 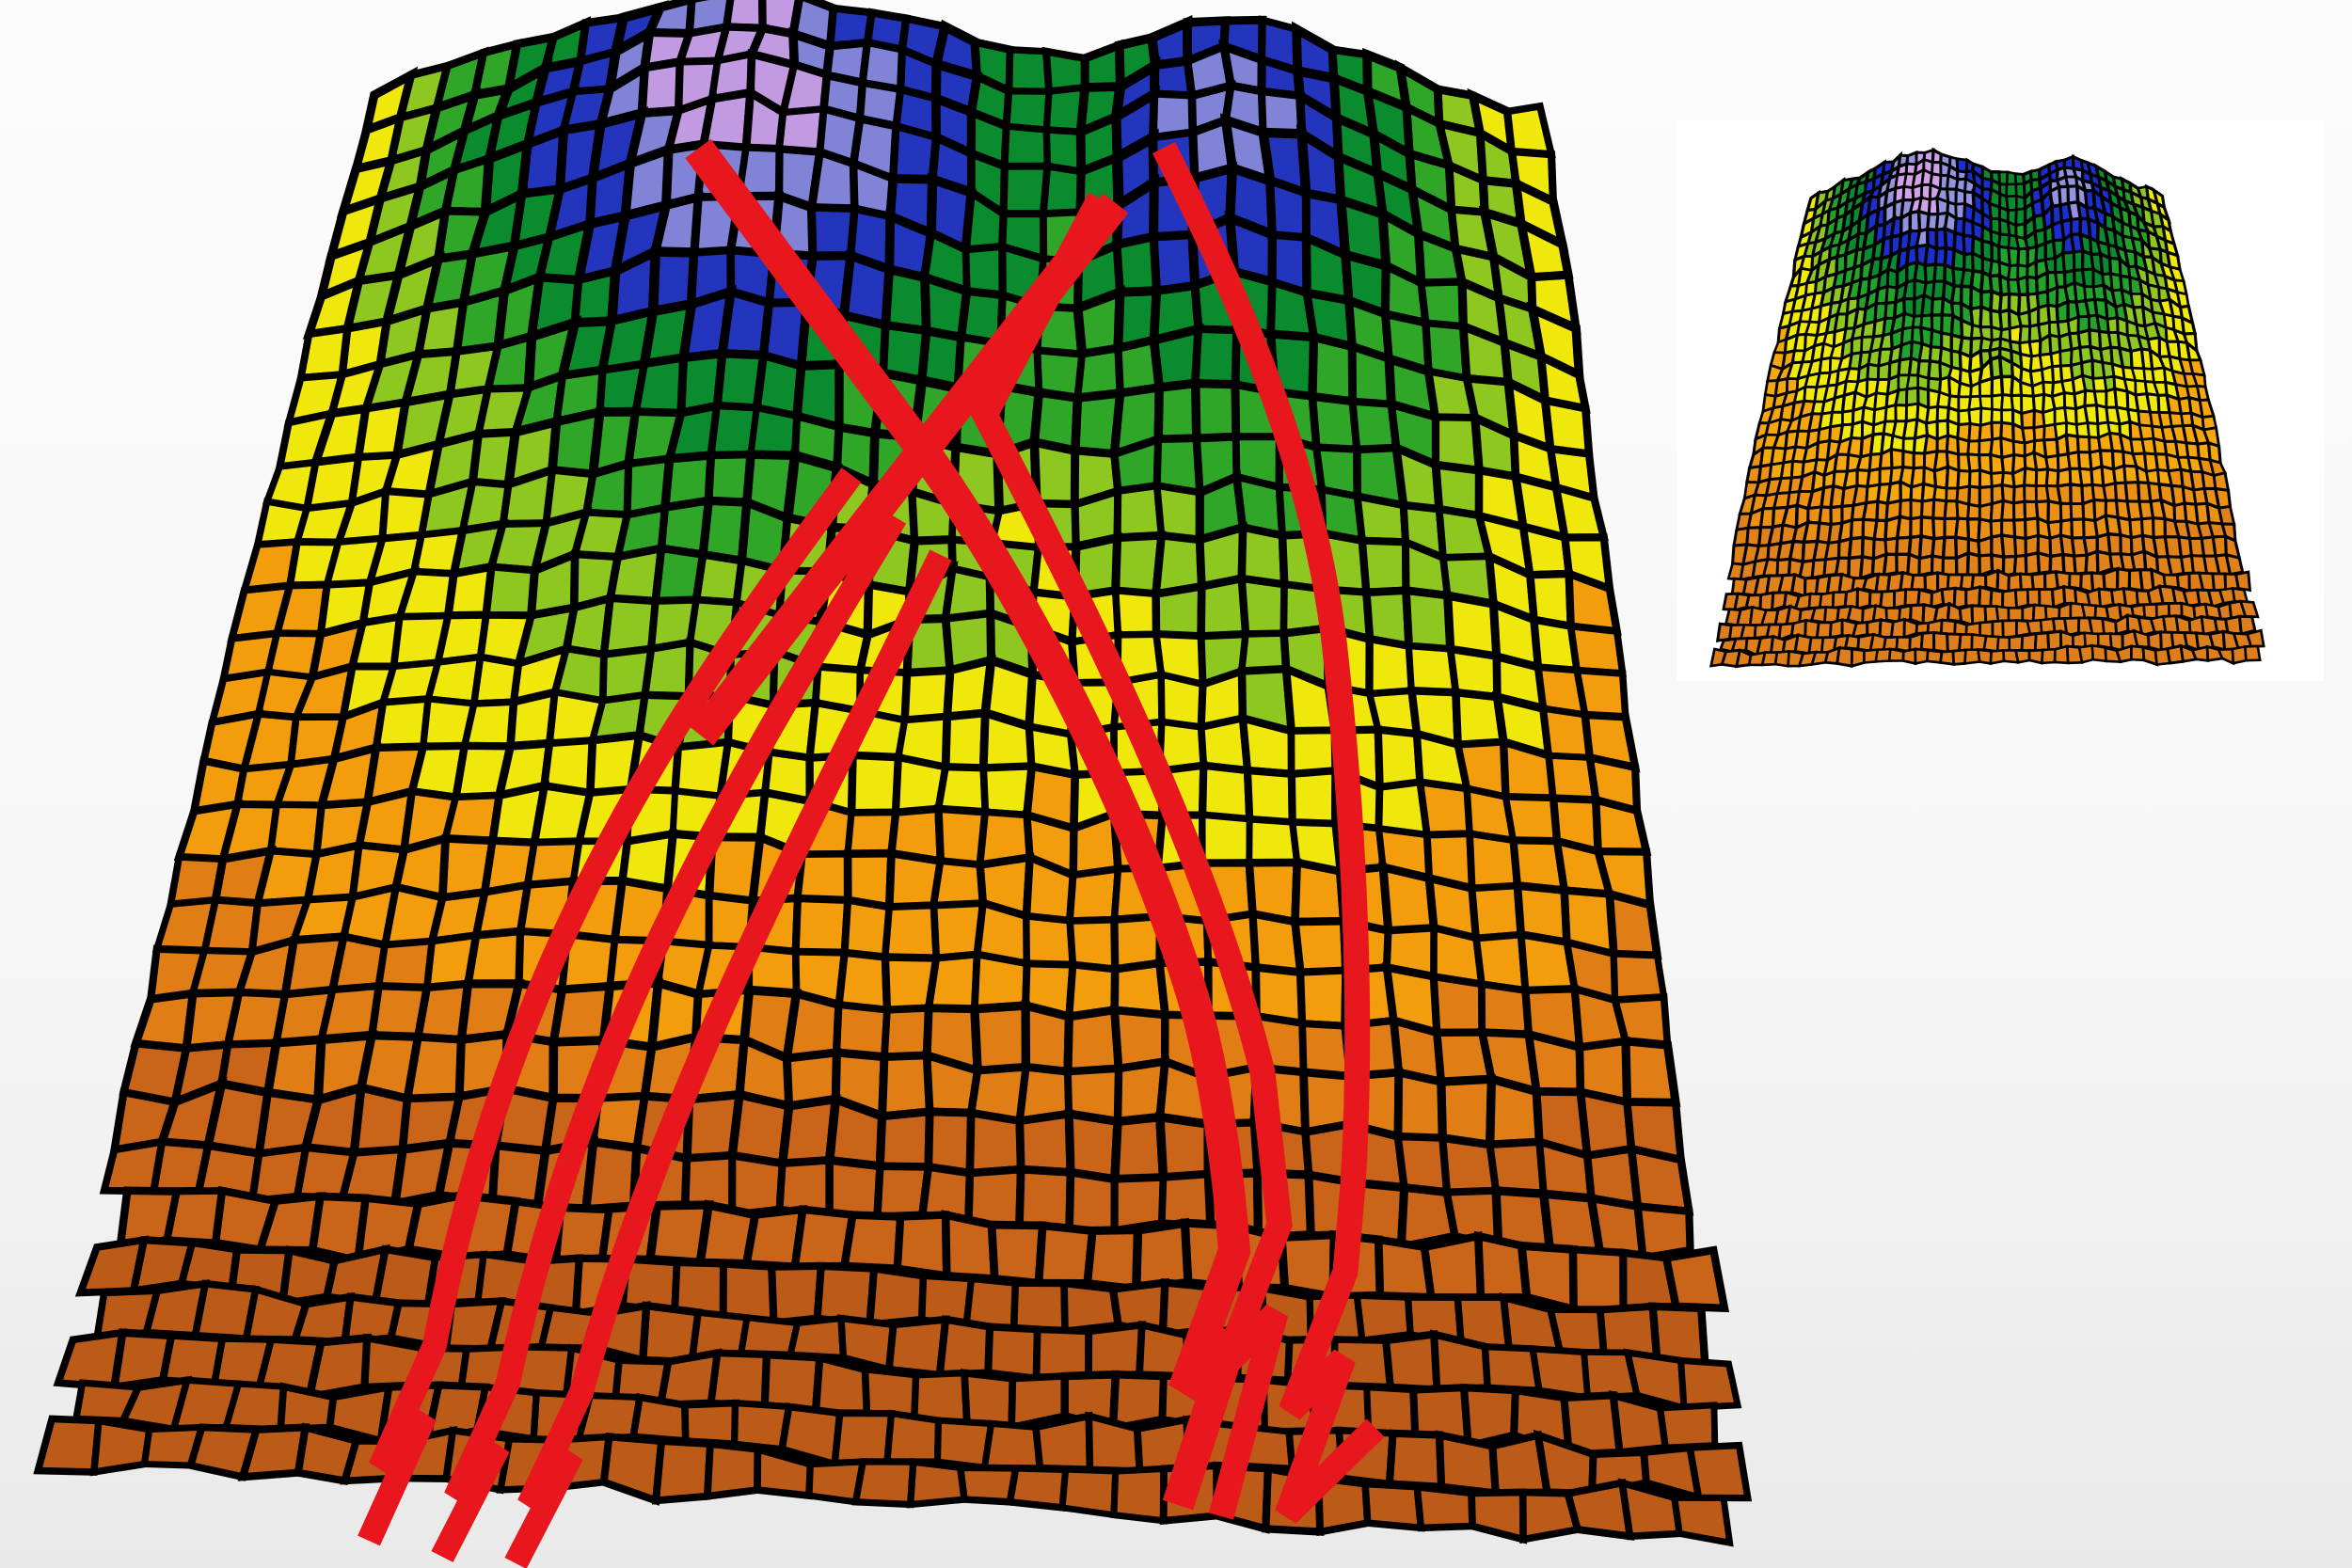 What do you see at coordinates (1131, 856) in the screenshot?
I see `red-right-line-inner` at bounding box center [1131, 856].